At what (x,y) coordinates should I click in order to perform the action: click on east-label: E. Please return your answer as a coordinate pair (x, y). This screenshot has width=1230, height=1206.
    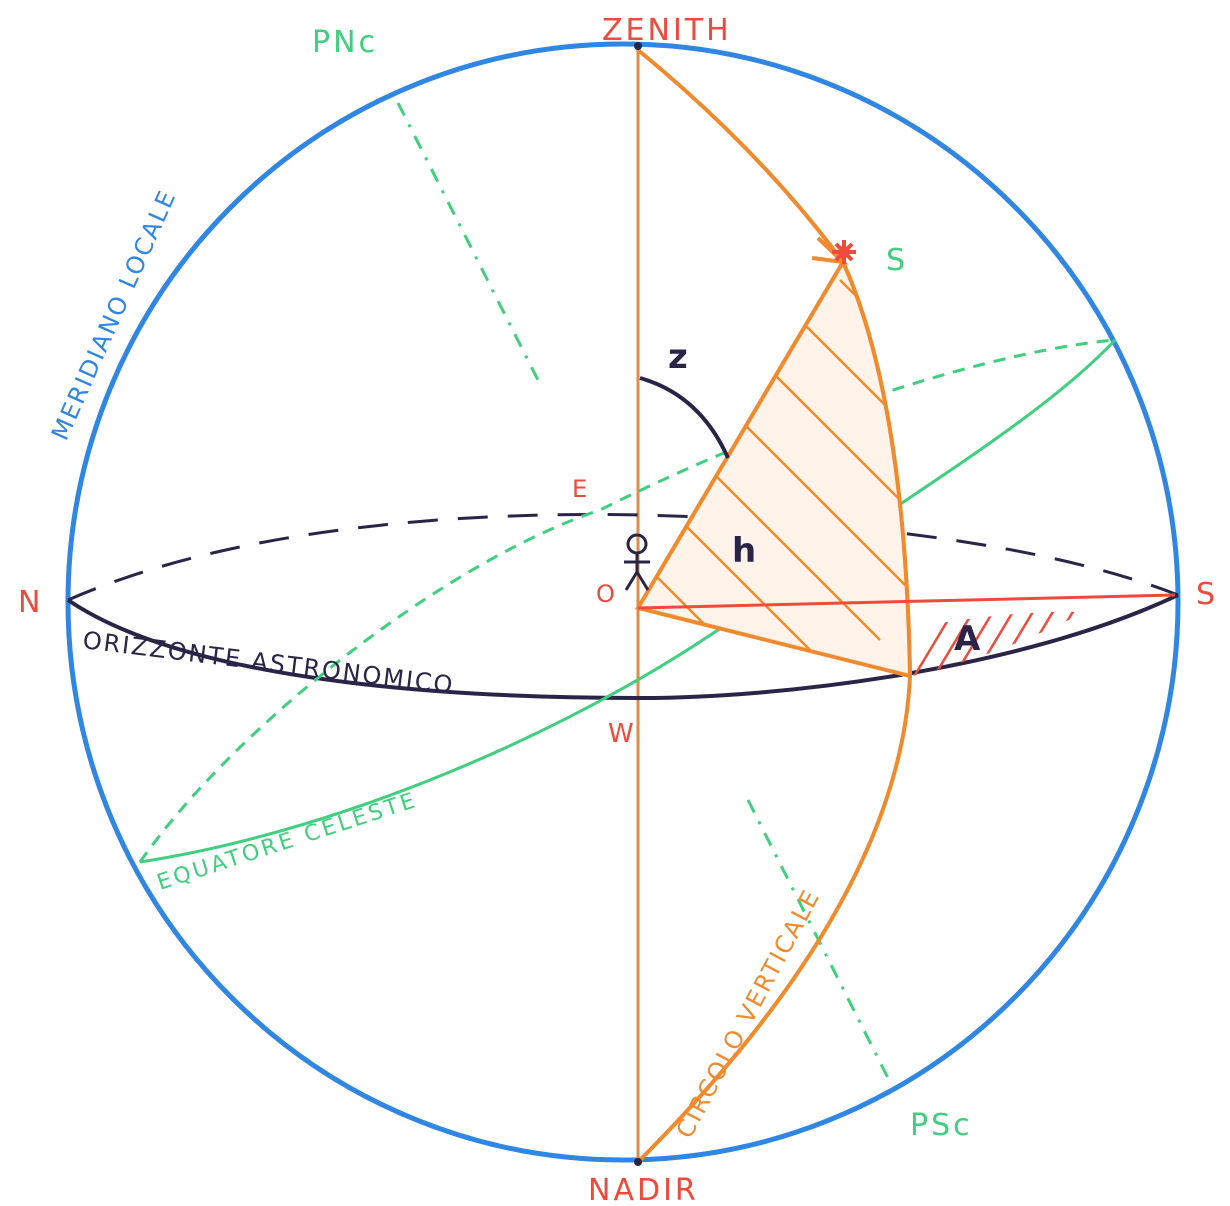
    Looking at the image, I should click on (581, 489).